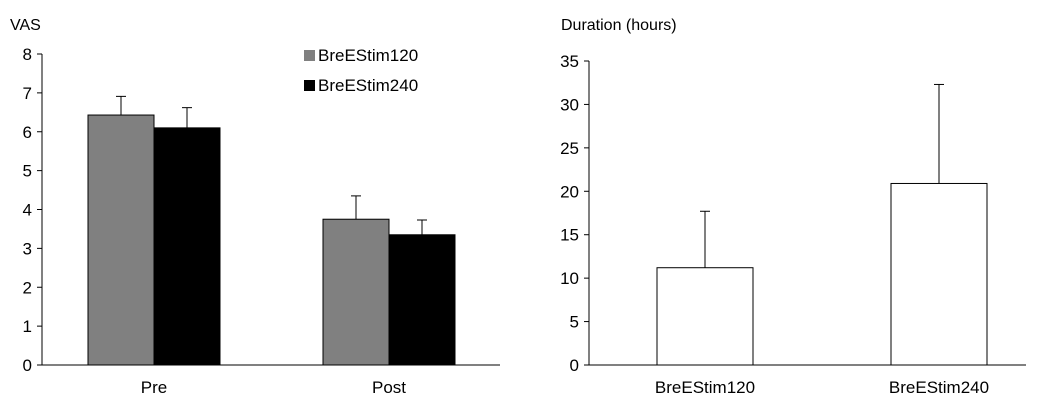 The height and width of the screenshot is (404, 1043). I want to click on duration-y-tick-label: 15, so click(569, 235).